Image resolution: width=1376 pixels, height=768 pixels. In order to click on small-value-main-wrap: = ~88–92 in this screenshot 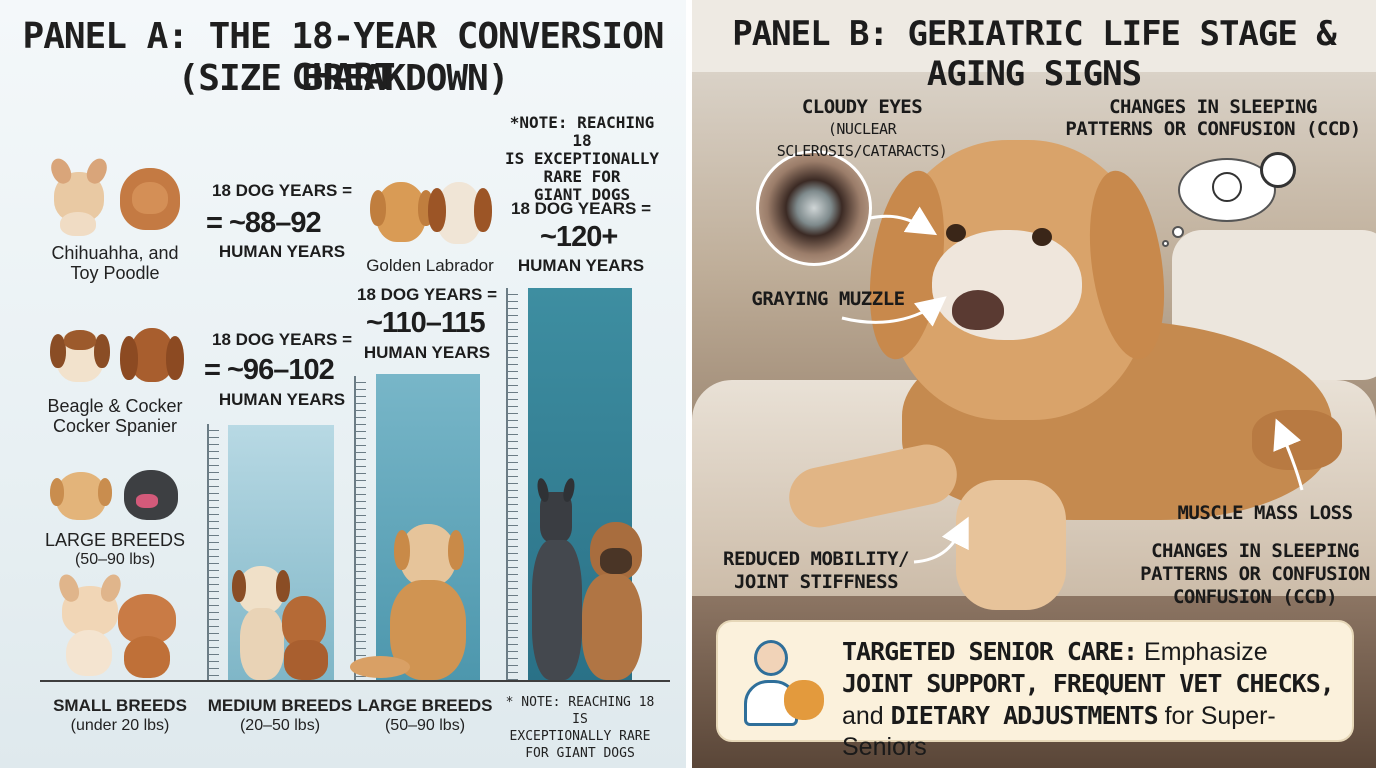, I will do `click(286, 223)`.